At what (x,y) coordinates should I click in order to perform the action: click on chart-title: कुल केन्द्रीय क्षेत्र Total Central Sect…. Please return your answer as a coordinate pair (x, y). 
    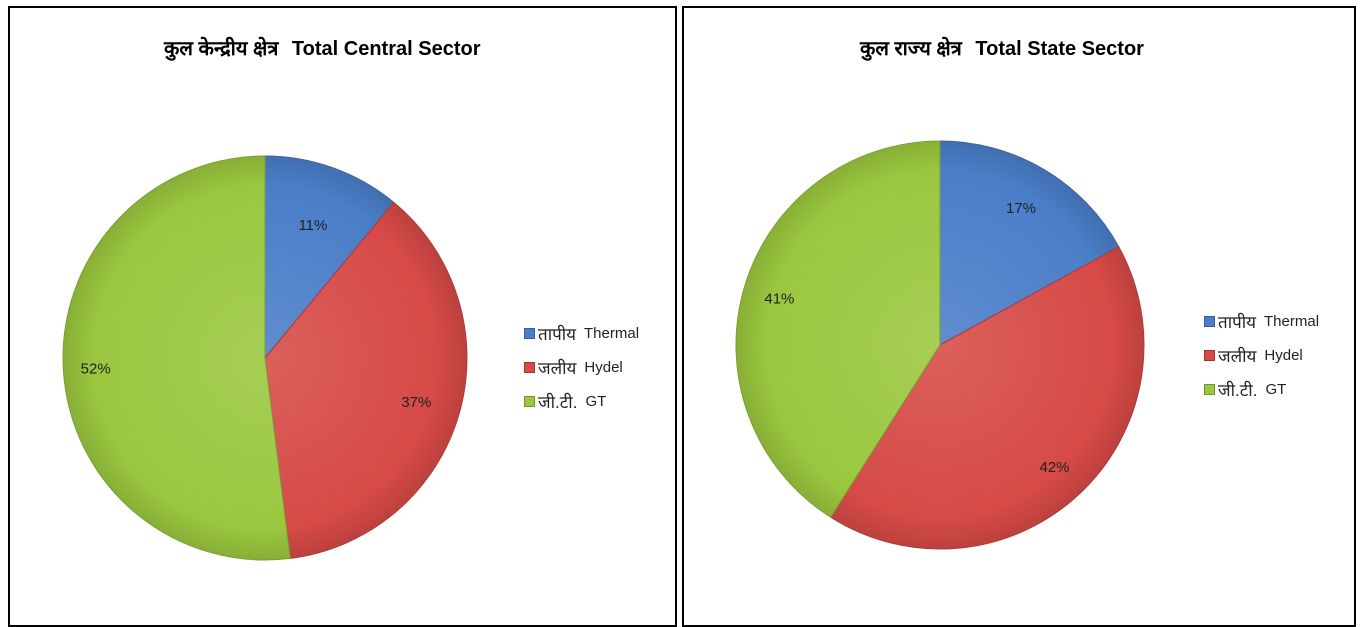
    Looking at the image, I should click on (322, 47).